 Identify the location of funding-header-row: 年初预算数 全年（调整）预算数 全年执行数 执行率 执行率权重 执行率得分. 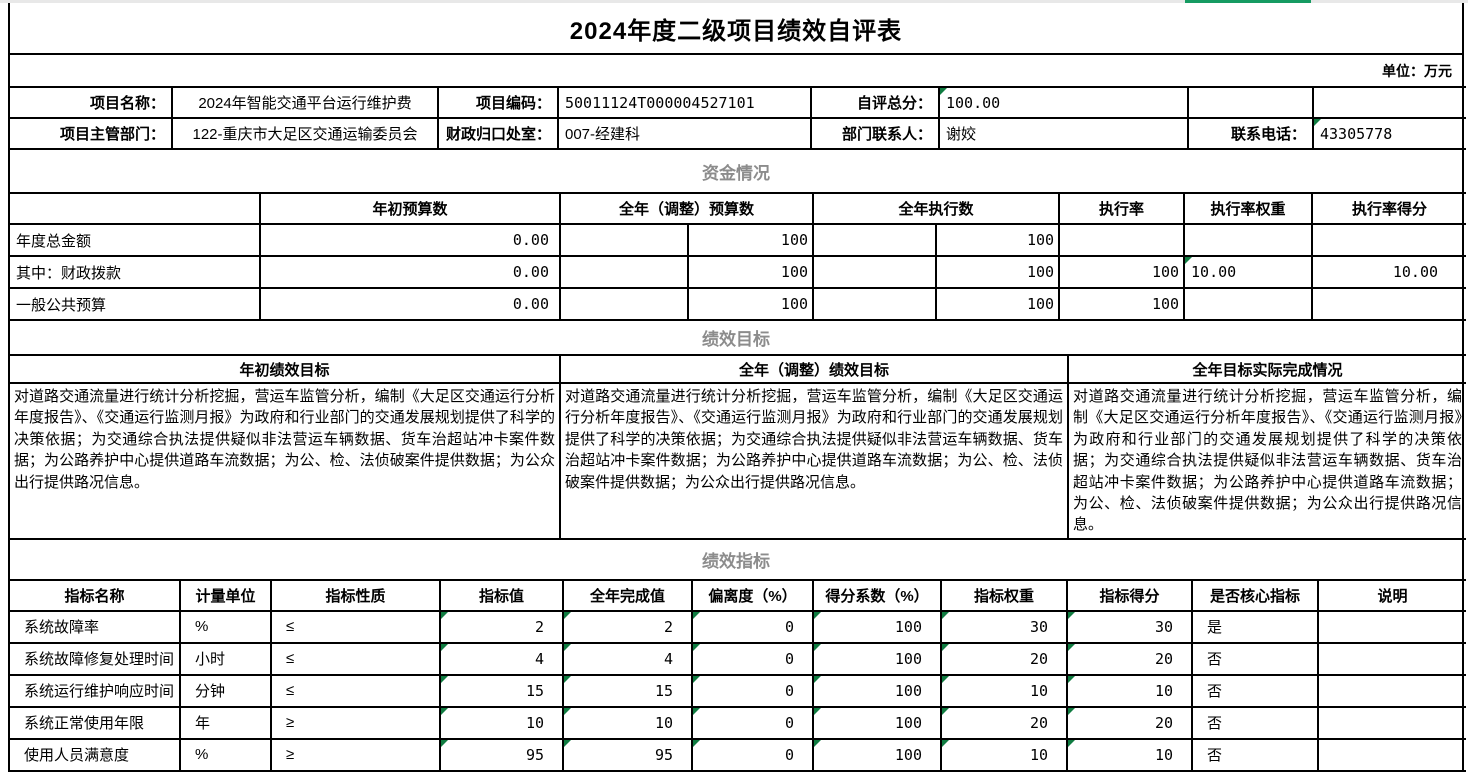
(738, 208).